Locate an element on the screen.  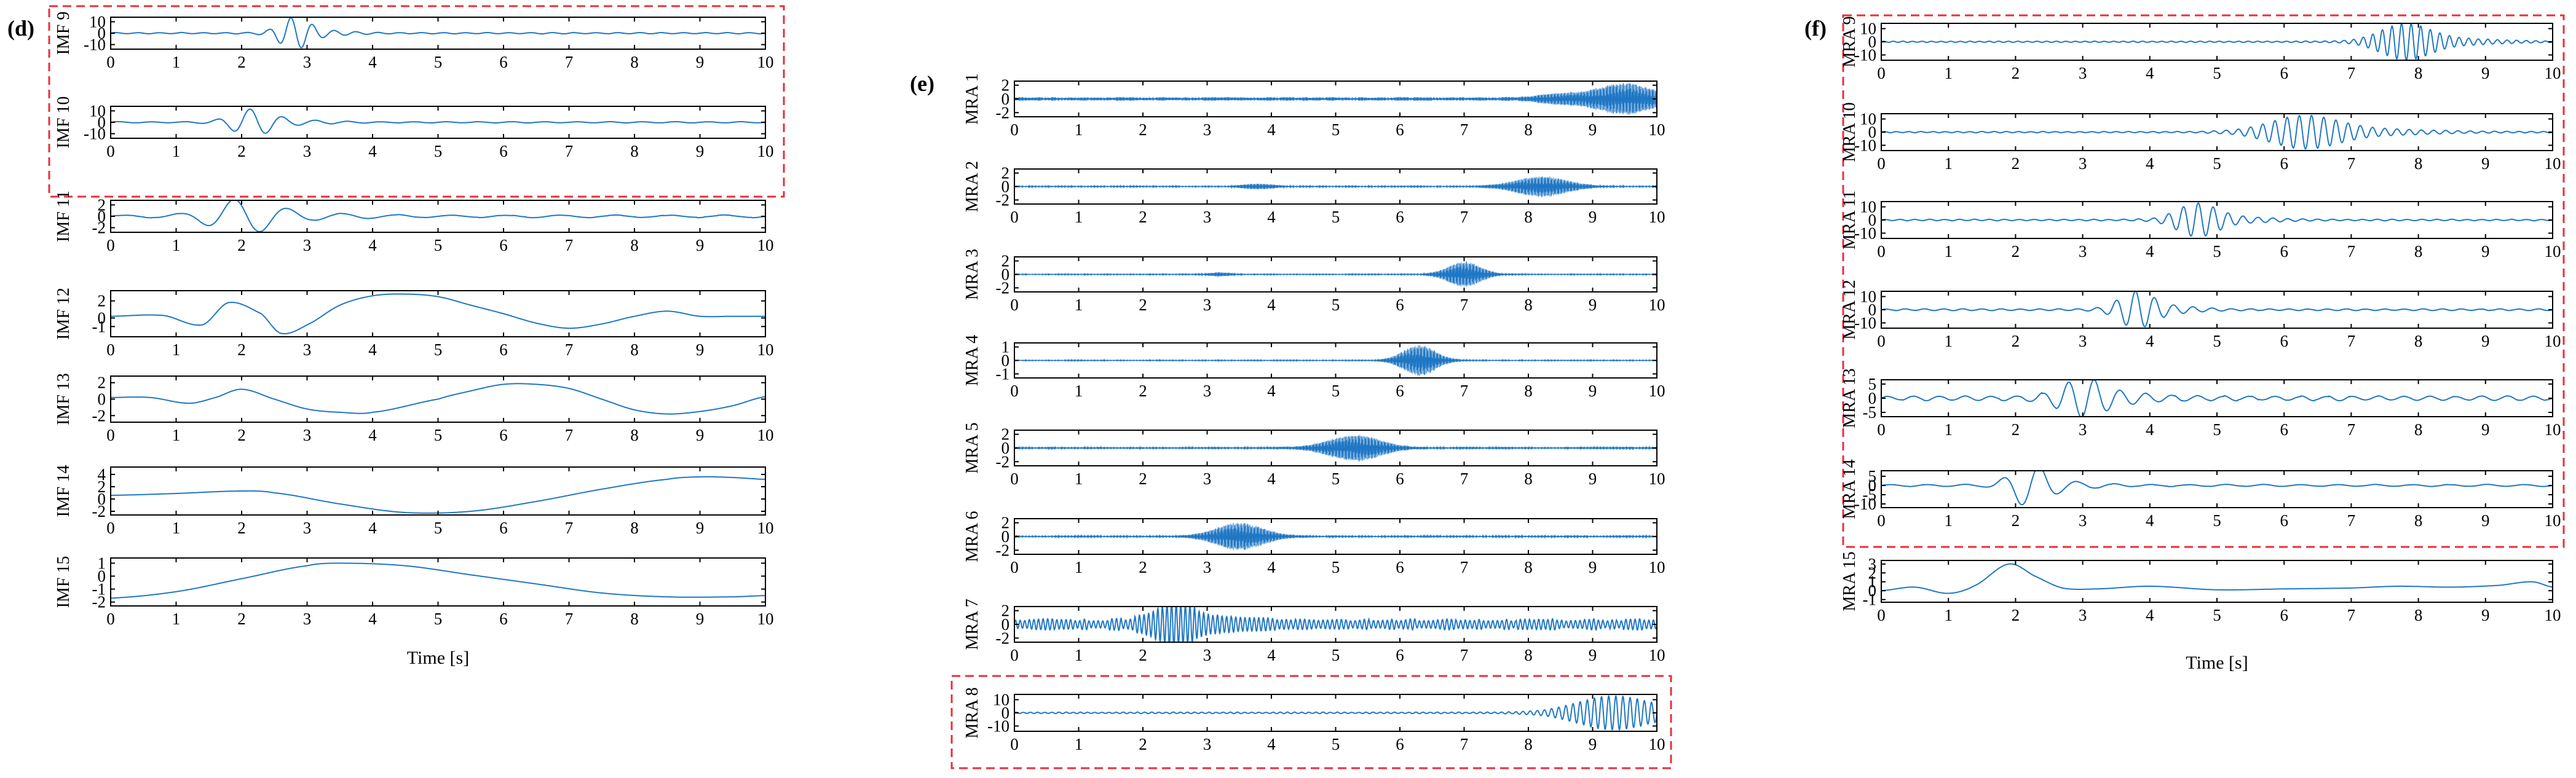
y-tick-label: 10 is located at coordinates (97, 110).